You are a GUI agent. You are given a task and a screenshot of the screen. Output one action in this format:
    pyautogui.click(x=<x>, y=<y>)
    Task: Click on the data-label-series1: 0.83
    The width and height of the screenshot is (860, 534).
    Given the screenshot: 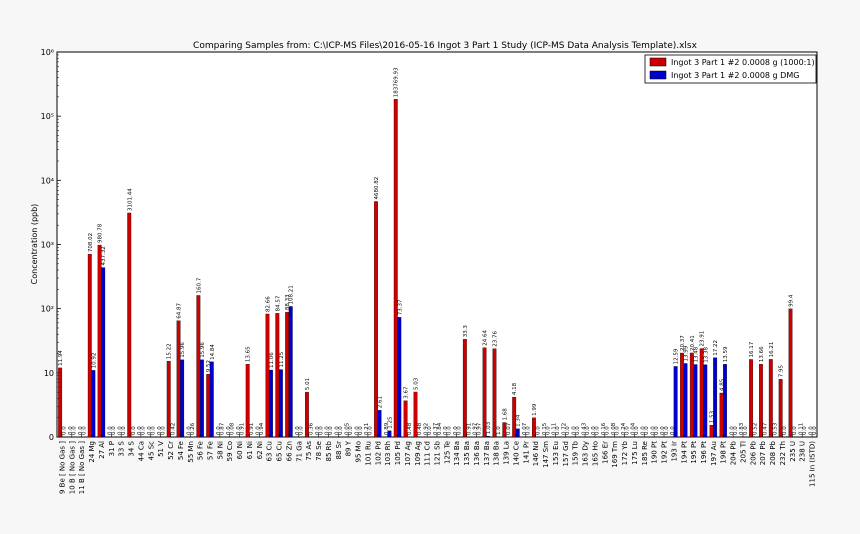 What is the action you would take?
    pyautogui.click(x=742, y=428)
    